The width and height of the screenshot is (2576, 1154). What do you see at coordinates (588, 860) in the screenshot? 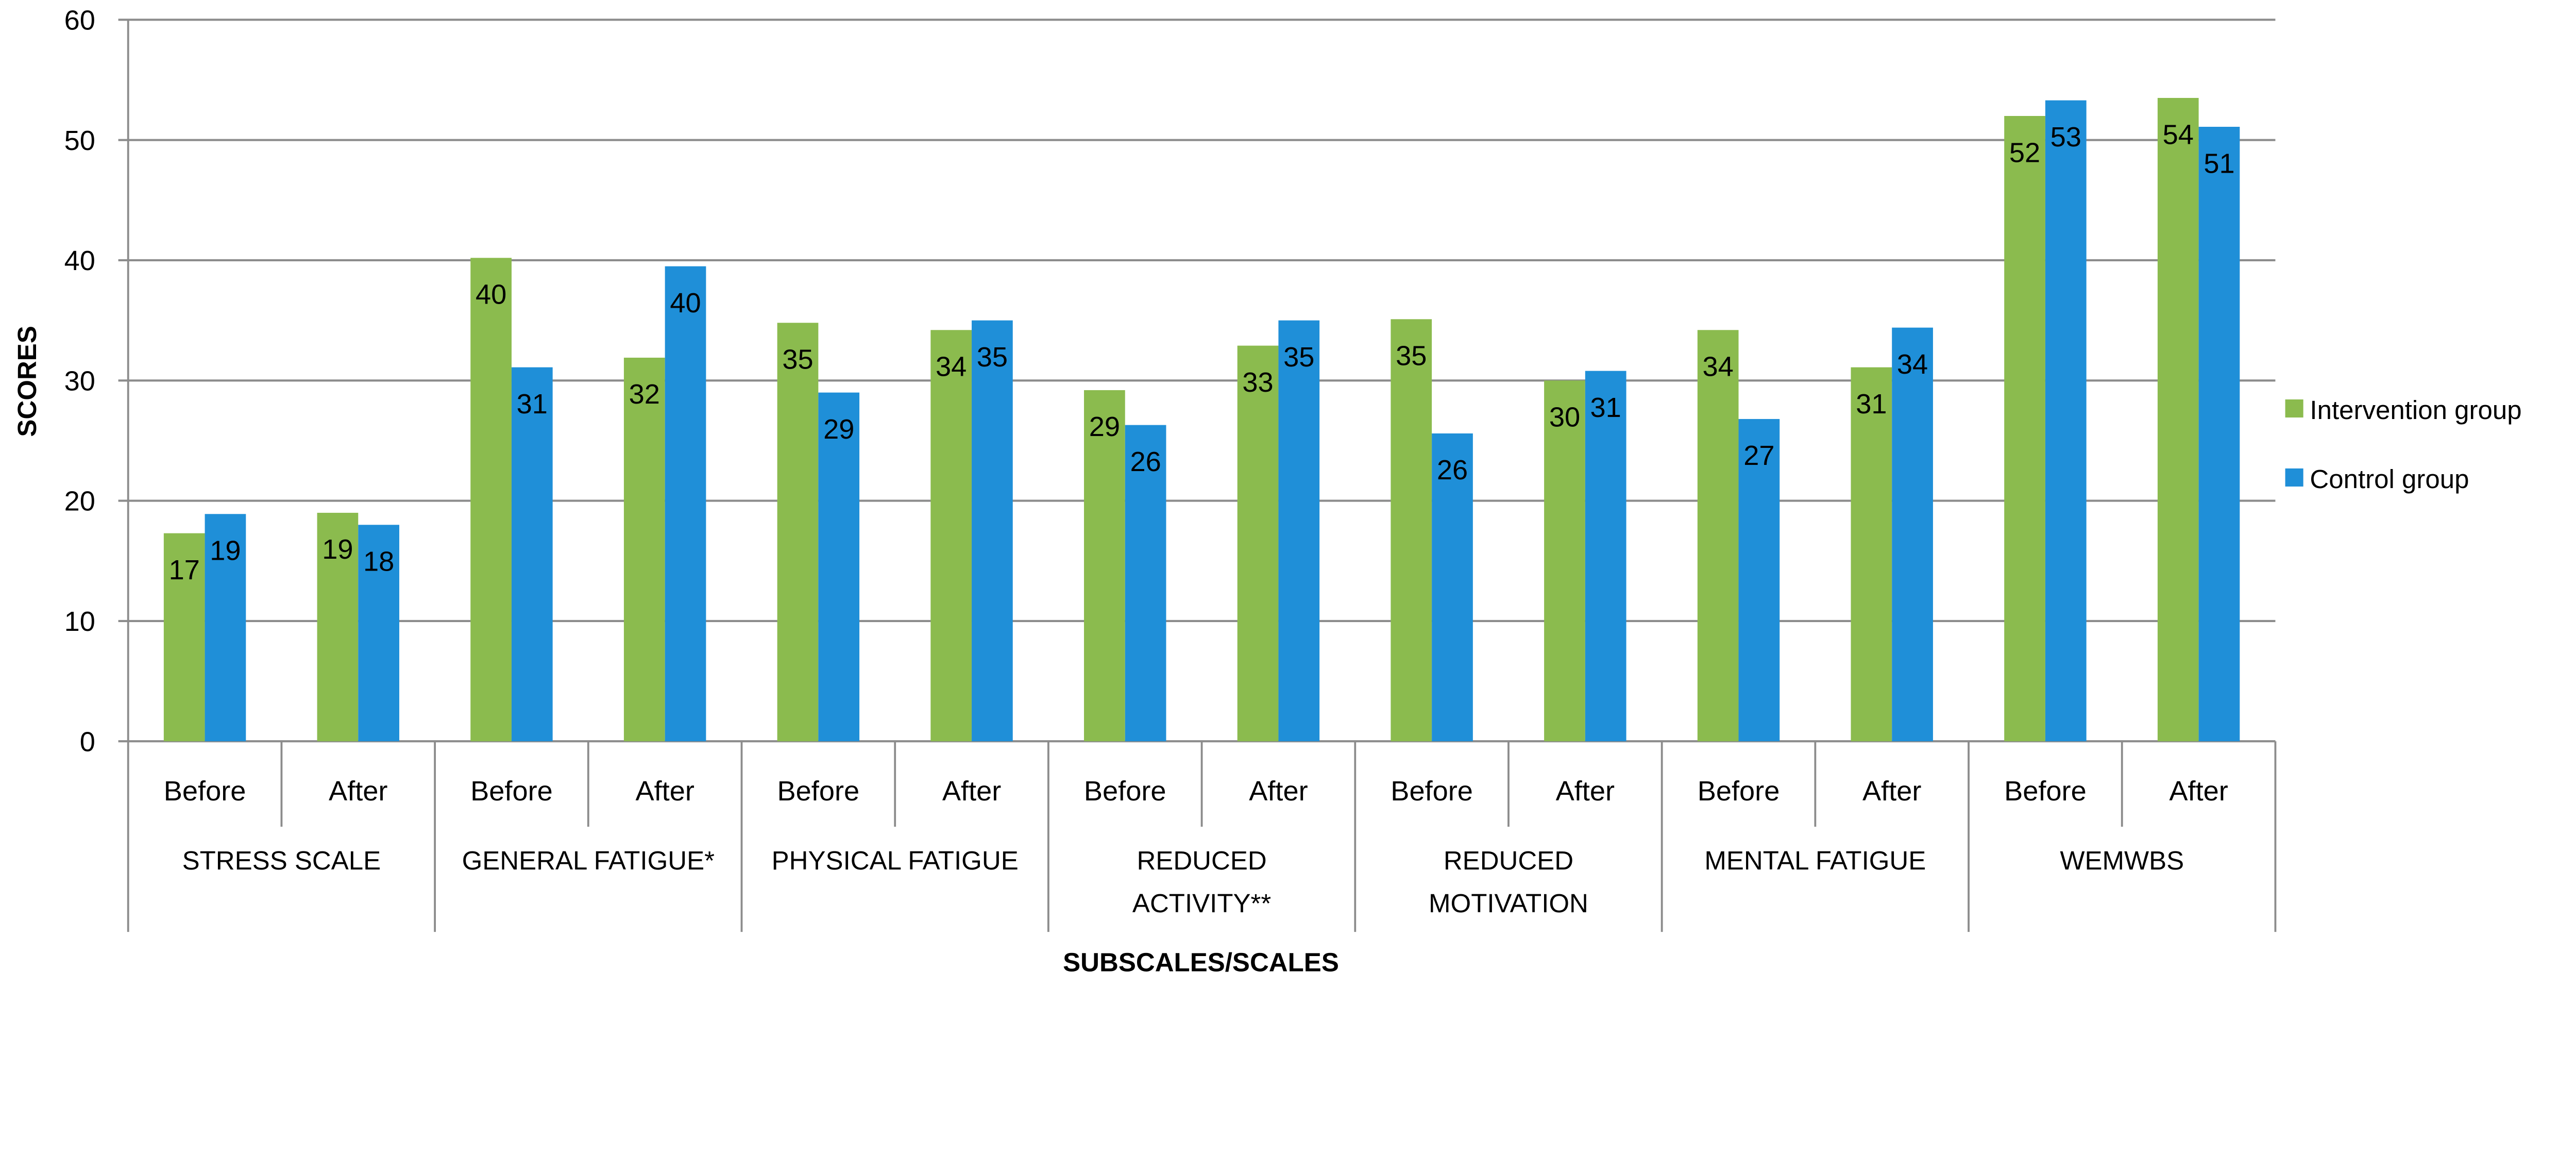
I see `category-label: GENERAL FATIGUE*` at bounding box center [588, 860].